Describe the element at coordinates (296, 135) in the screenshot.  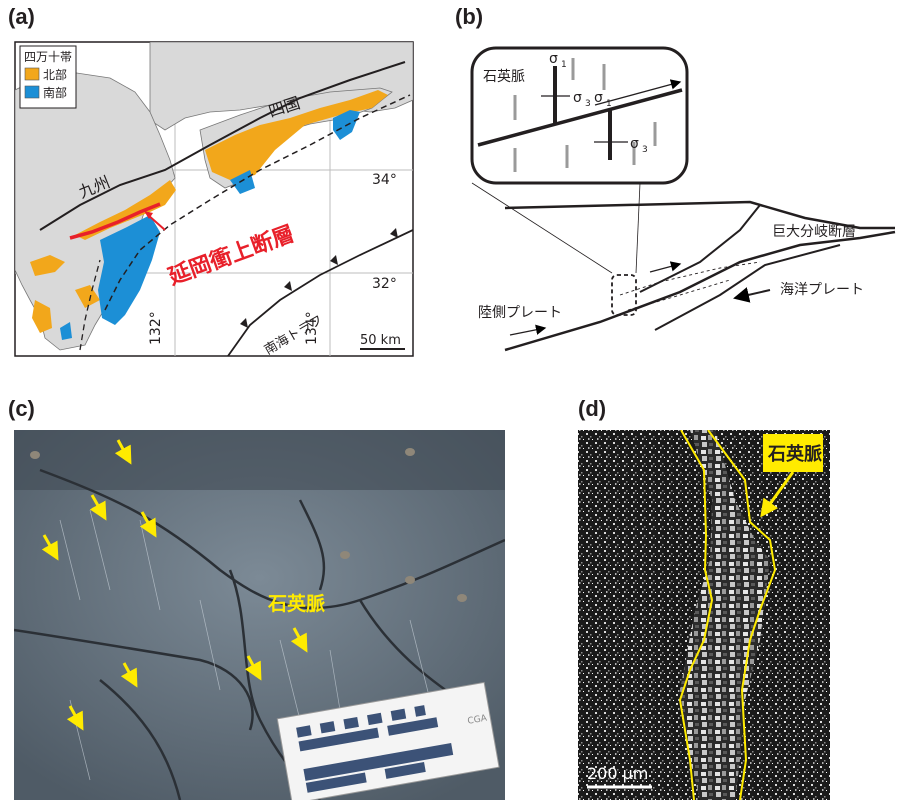
I see `north-zone-shikoku` at that location.